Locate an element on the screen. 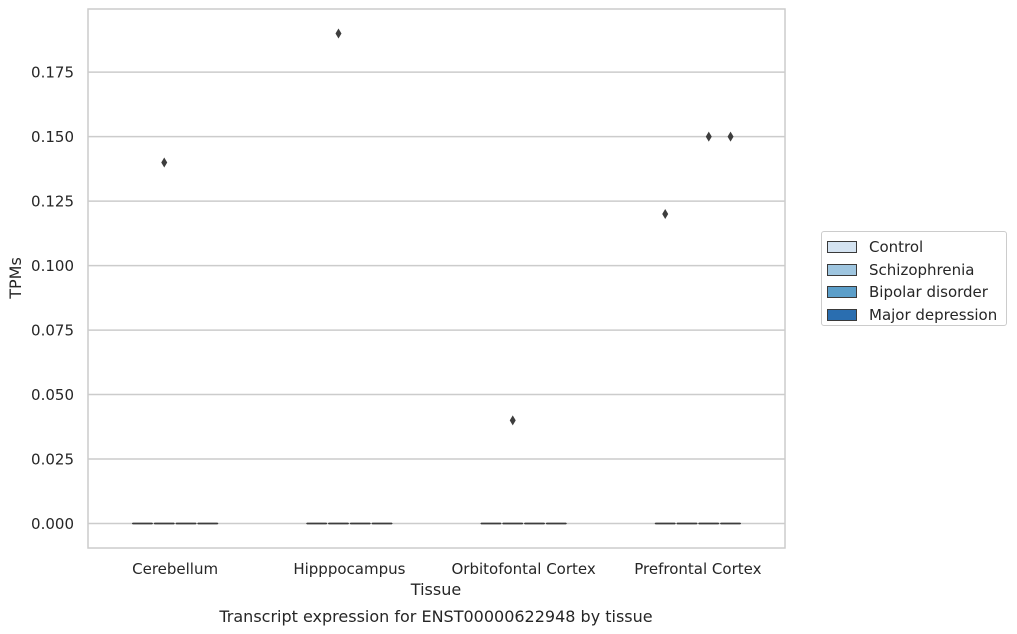  legend-item-bipolar-disorder: Bipolar disorder is located at coordinates (916, 292).